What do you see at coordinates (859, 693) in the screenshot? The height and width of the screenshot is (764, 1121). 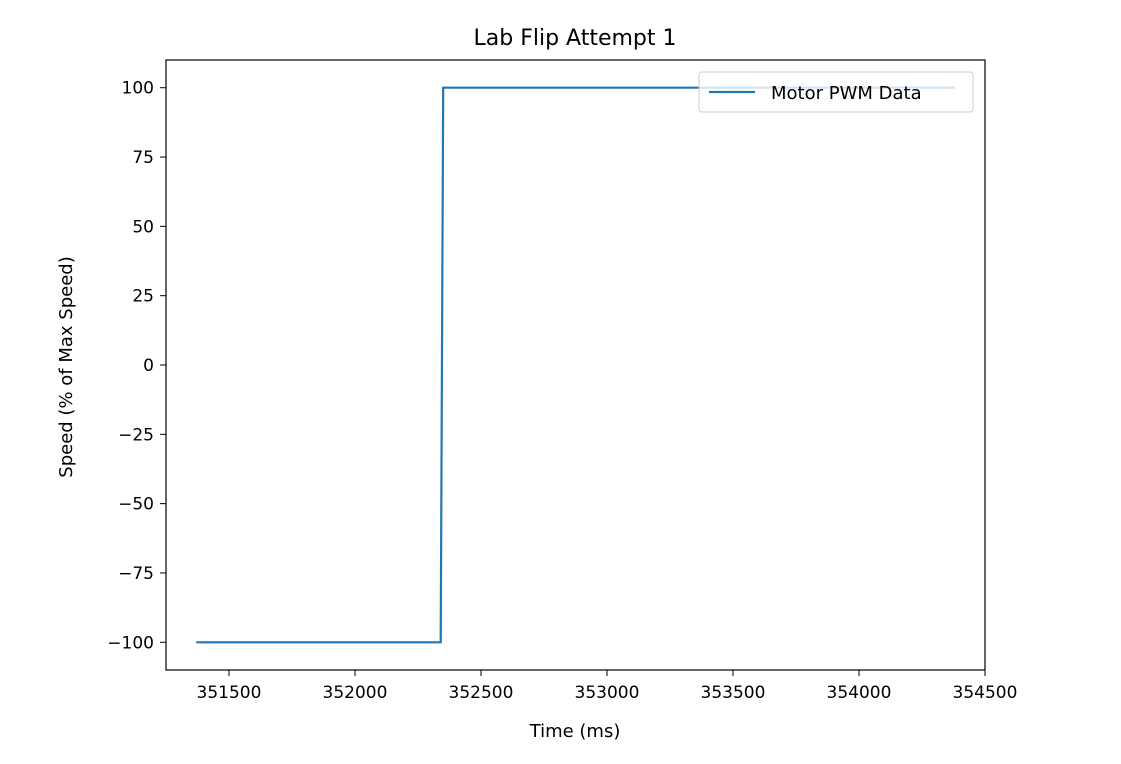 I see `x-tick-label: 354000` at bounding box center [859, 693].